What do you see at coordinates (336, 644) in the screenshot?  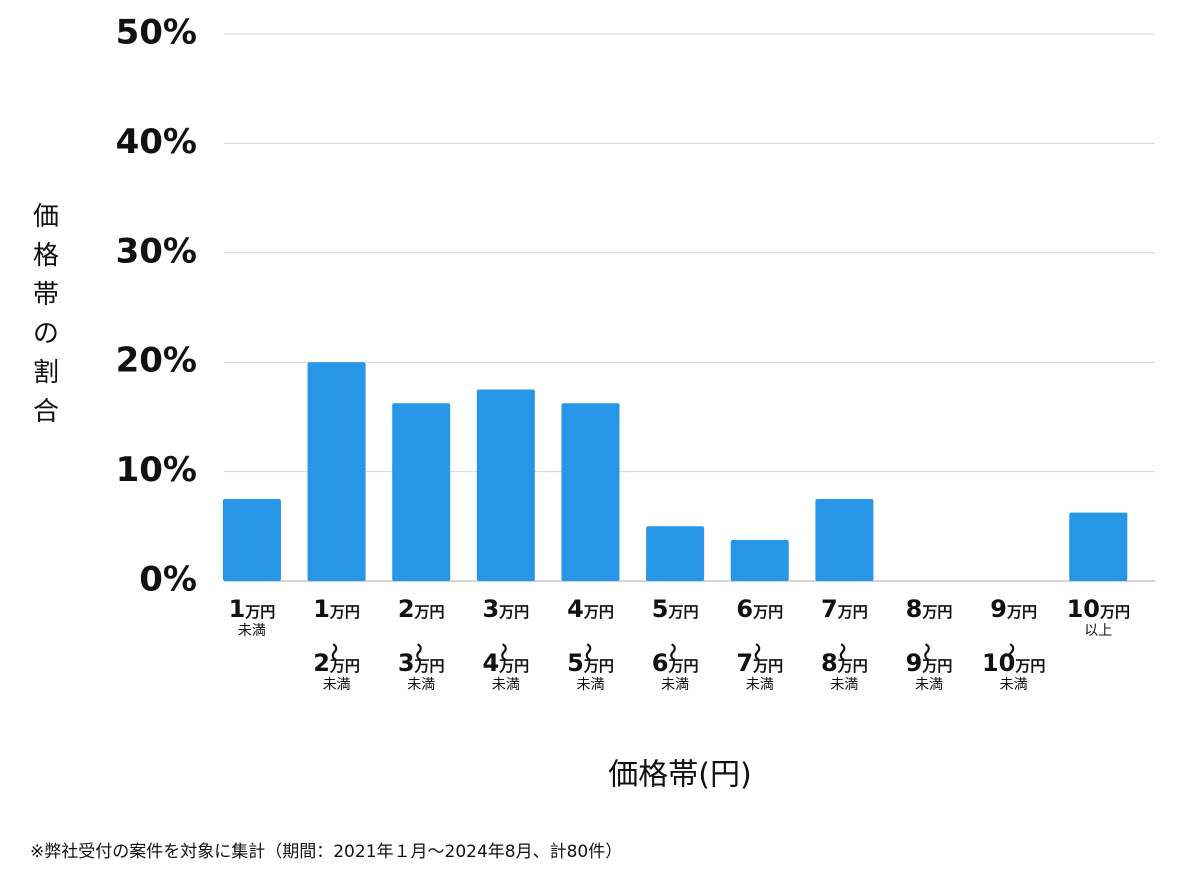 I see `x-tick-label: 1万円〜2万円未満` at bounding box center [336, 644].